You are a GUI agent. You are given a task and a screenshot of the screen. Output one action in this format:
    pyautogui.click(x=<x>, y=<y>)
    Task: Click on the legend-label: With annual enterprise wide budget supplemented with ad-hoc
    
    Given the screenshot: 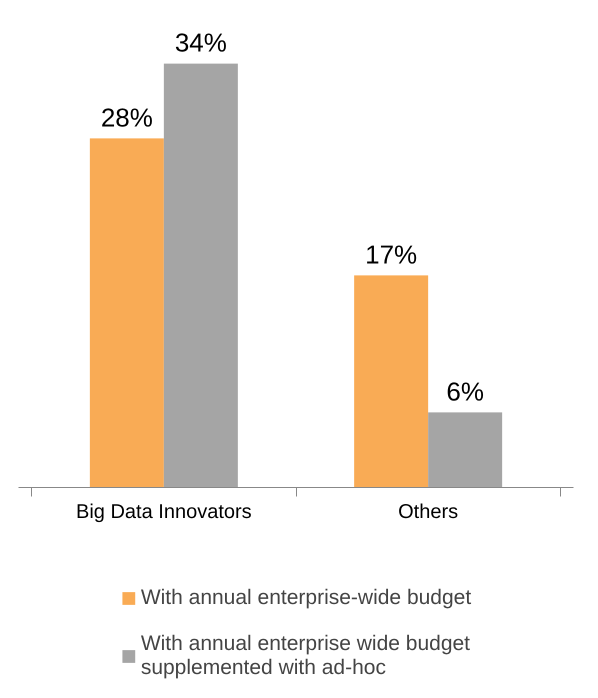 What is the action you would take?
    pyautogui.click(x=305, y=656)
    